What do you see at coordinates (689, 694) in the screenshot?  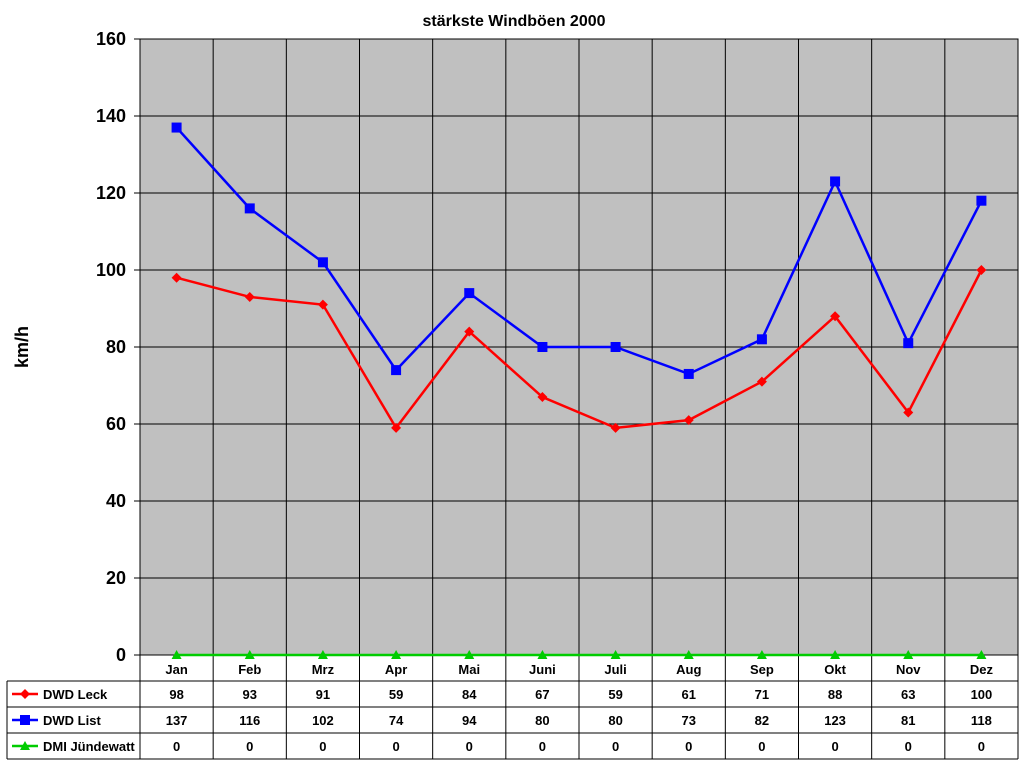 I see `table-cell: 61` at bounding box center [689, 694].